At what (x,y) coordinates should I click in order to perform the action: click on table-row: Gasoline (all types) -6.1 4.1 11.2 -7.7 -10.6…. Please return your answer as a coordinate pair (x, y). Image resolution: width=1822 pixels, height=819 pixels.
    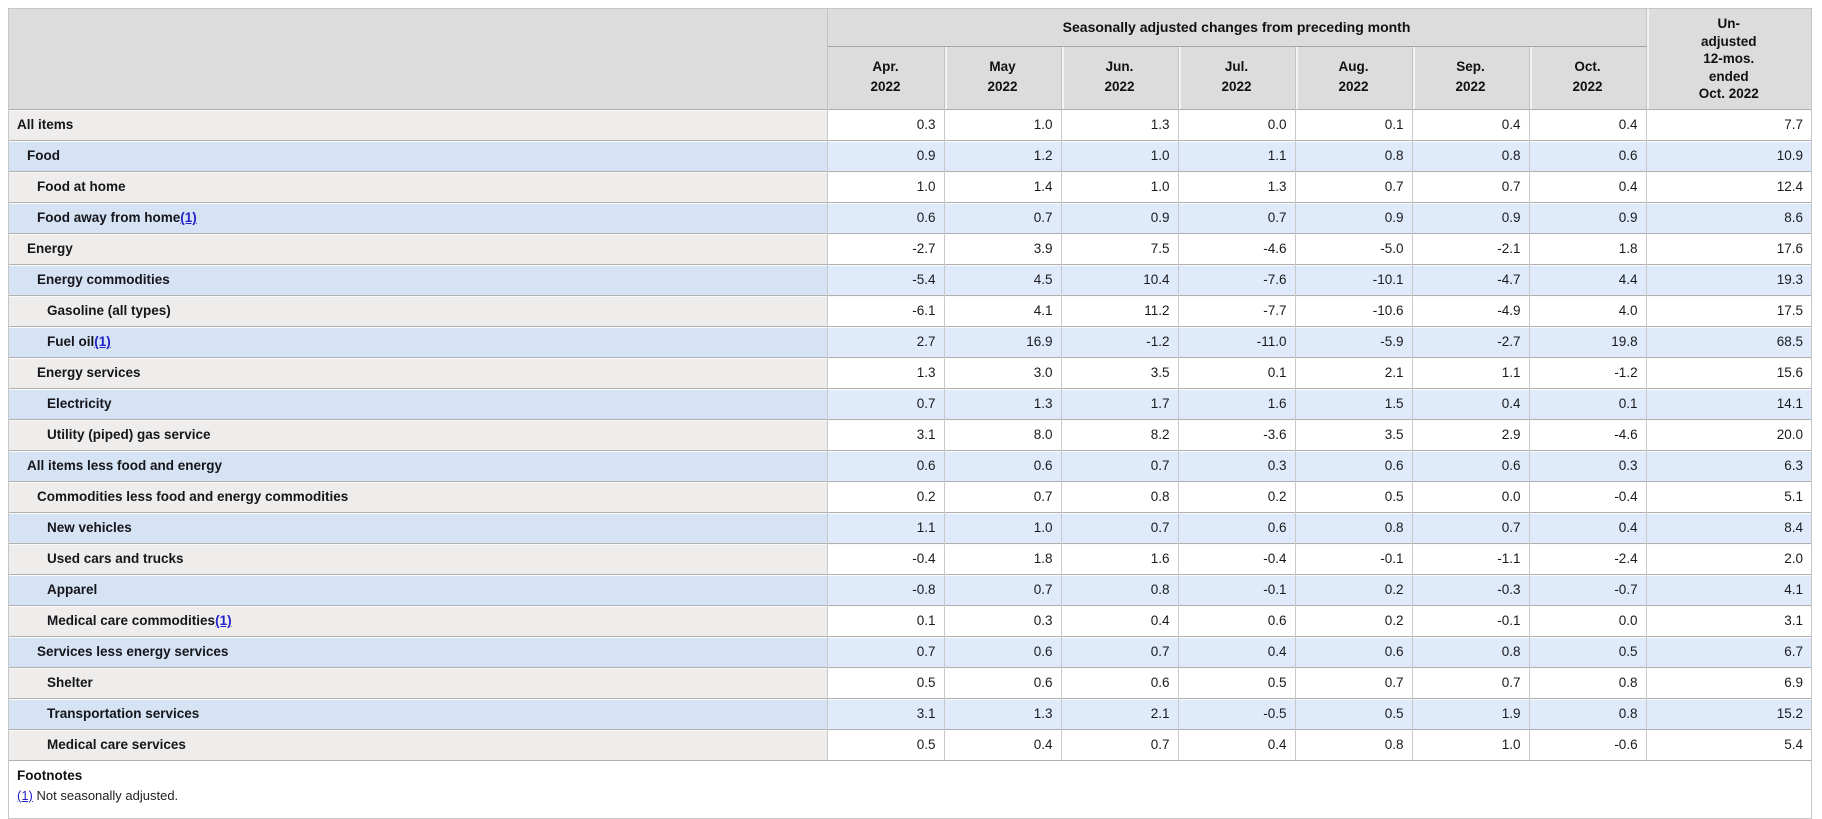
    Looking at the image, I should click on (910, 310).